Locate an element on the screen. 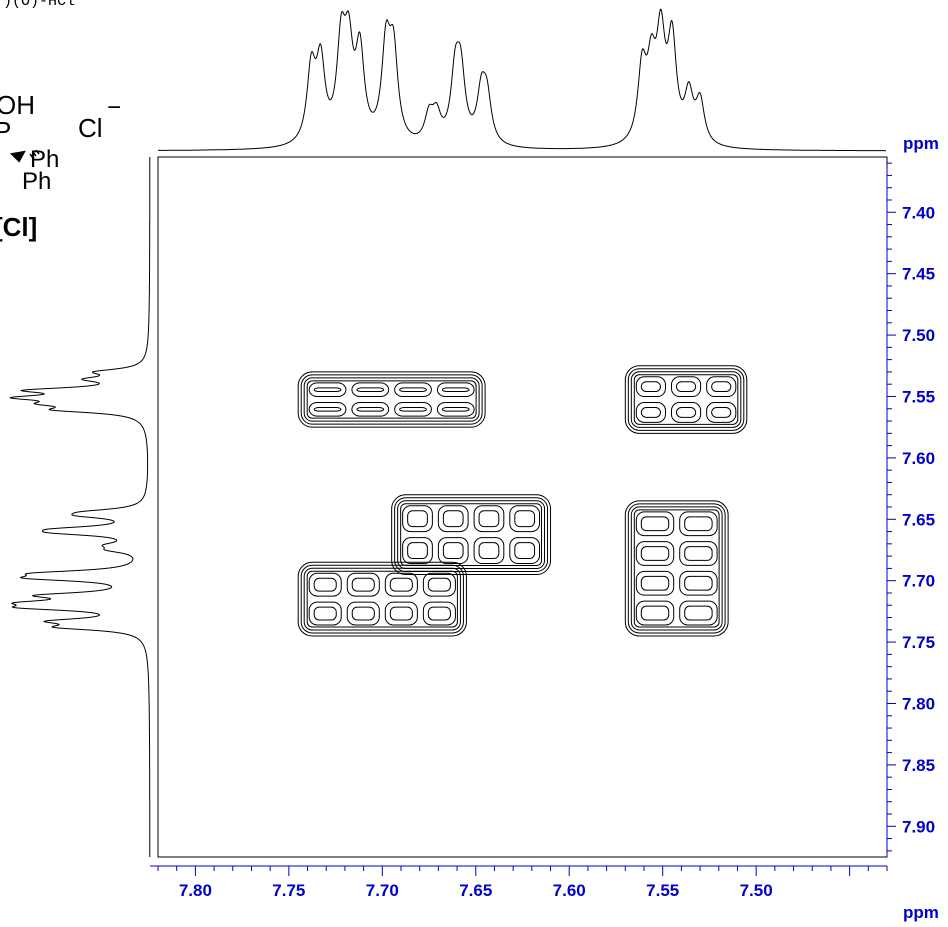 The height and width of the screenshot is (927, 948). structure-anion-label: Cl is located at coordinates (90, 128).